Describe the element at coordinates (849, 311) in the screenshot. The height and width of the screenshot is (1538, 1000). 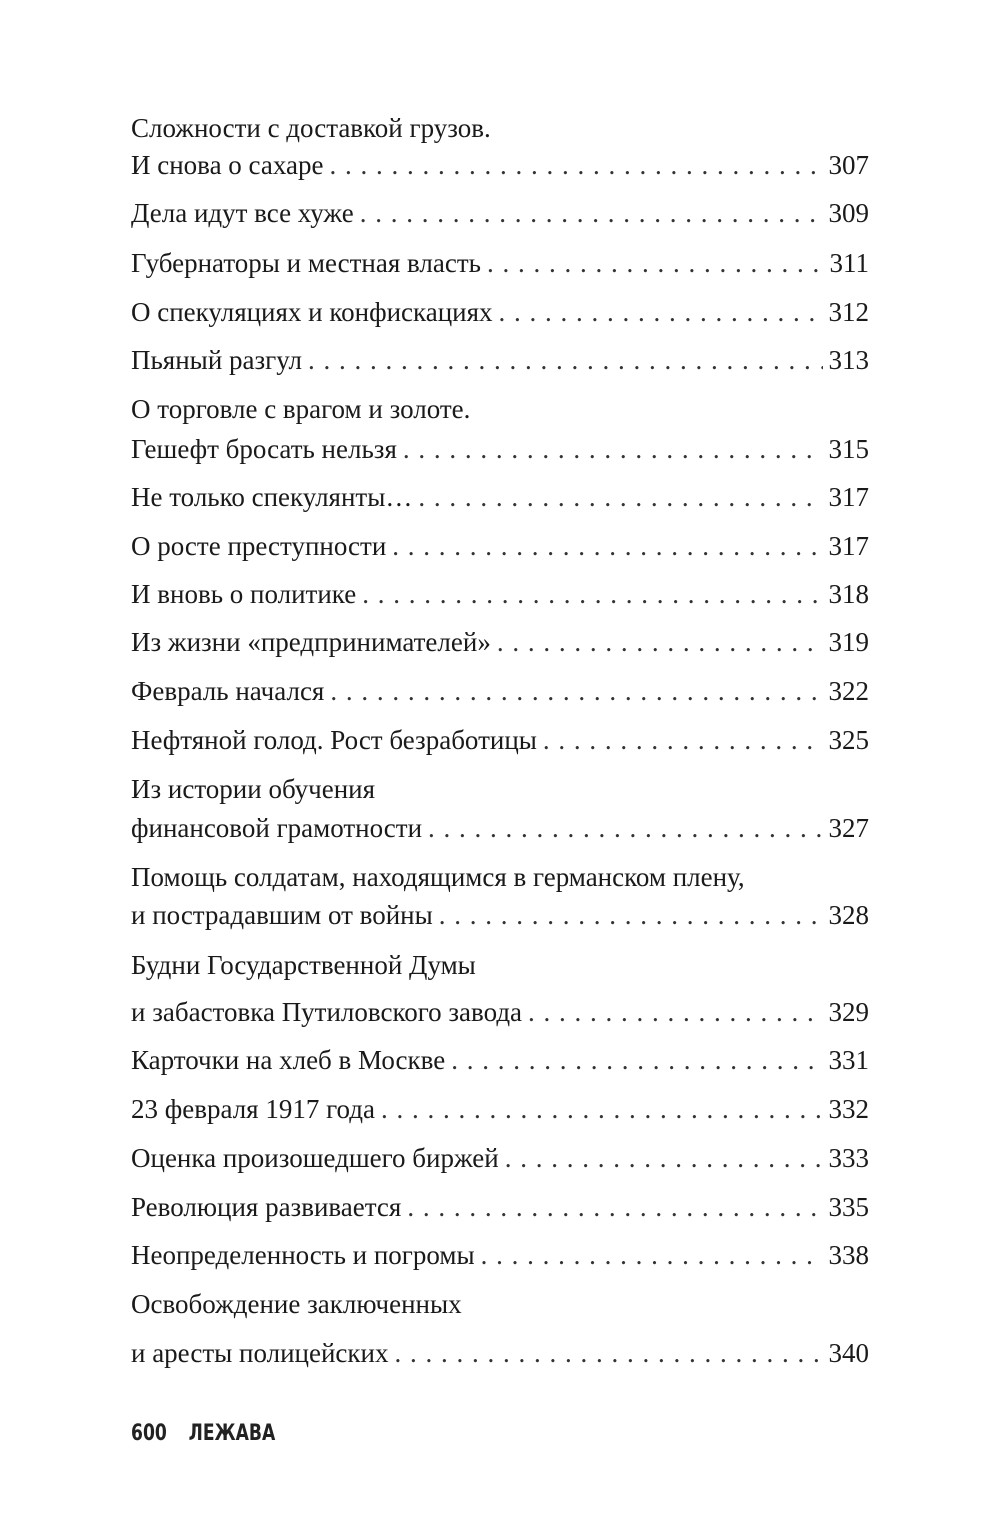
I see `toc-page-number: 312` at that location.